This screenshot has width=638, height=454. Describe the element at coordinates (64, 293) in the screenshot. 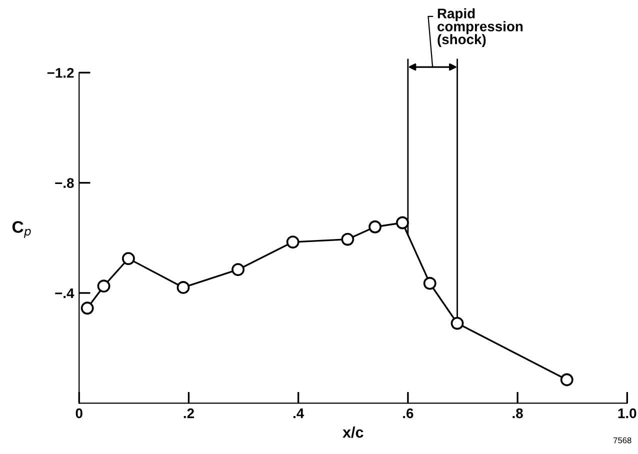

I see `y-tick-label: −.4` at that location.